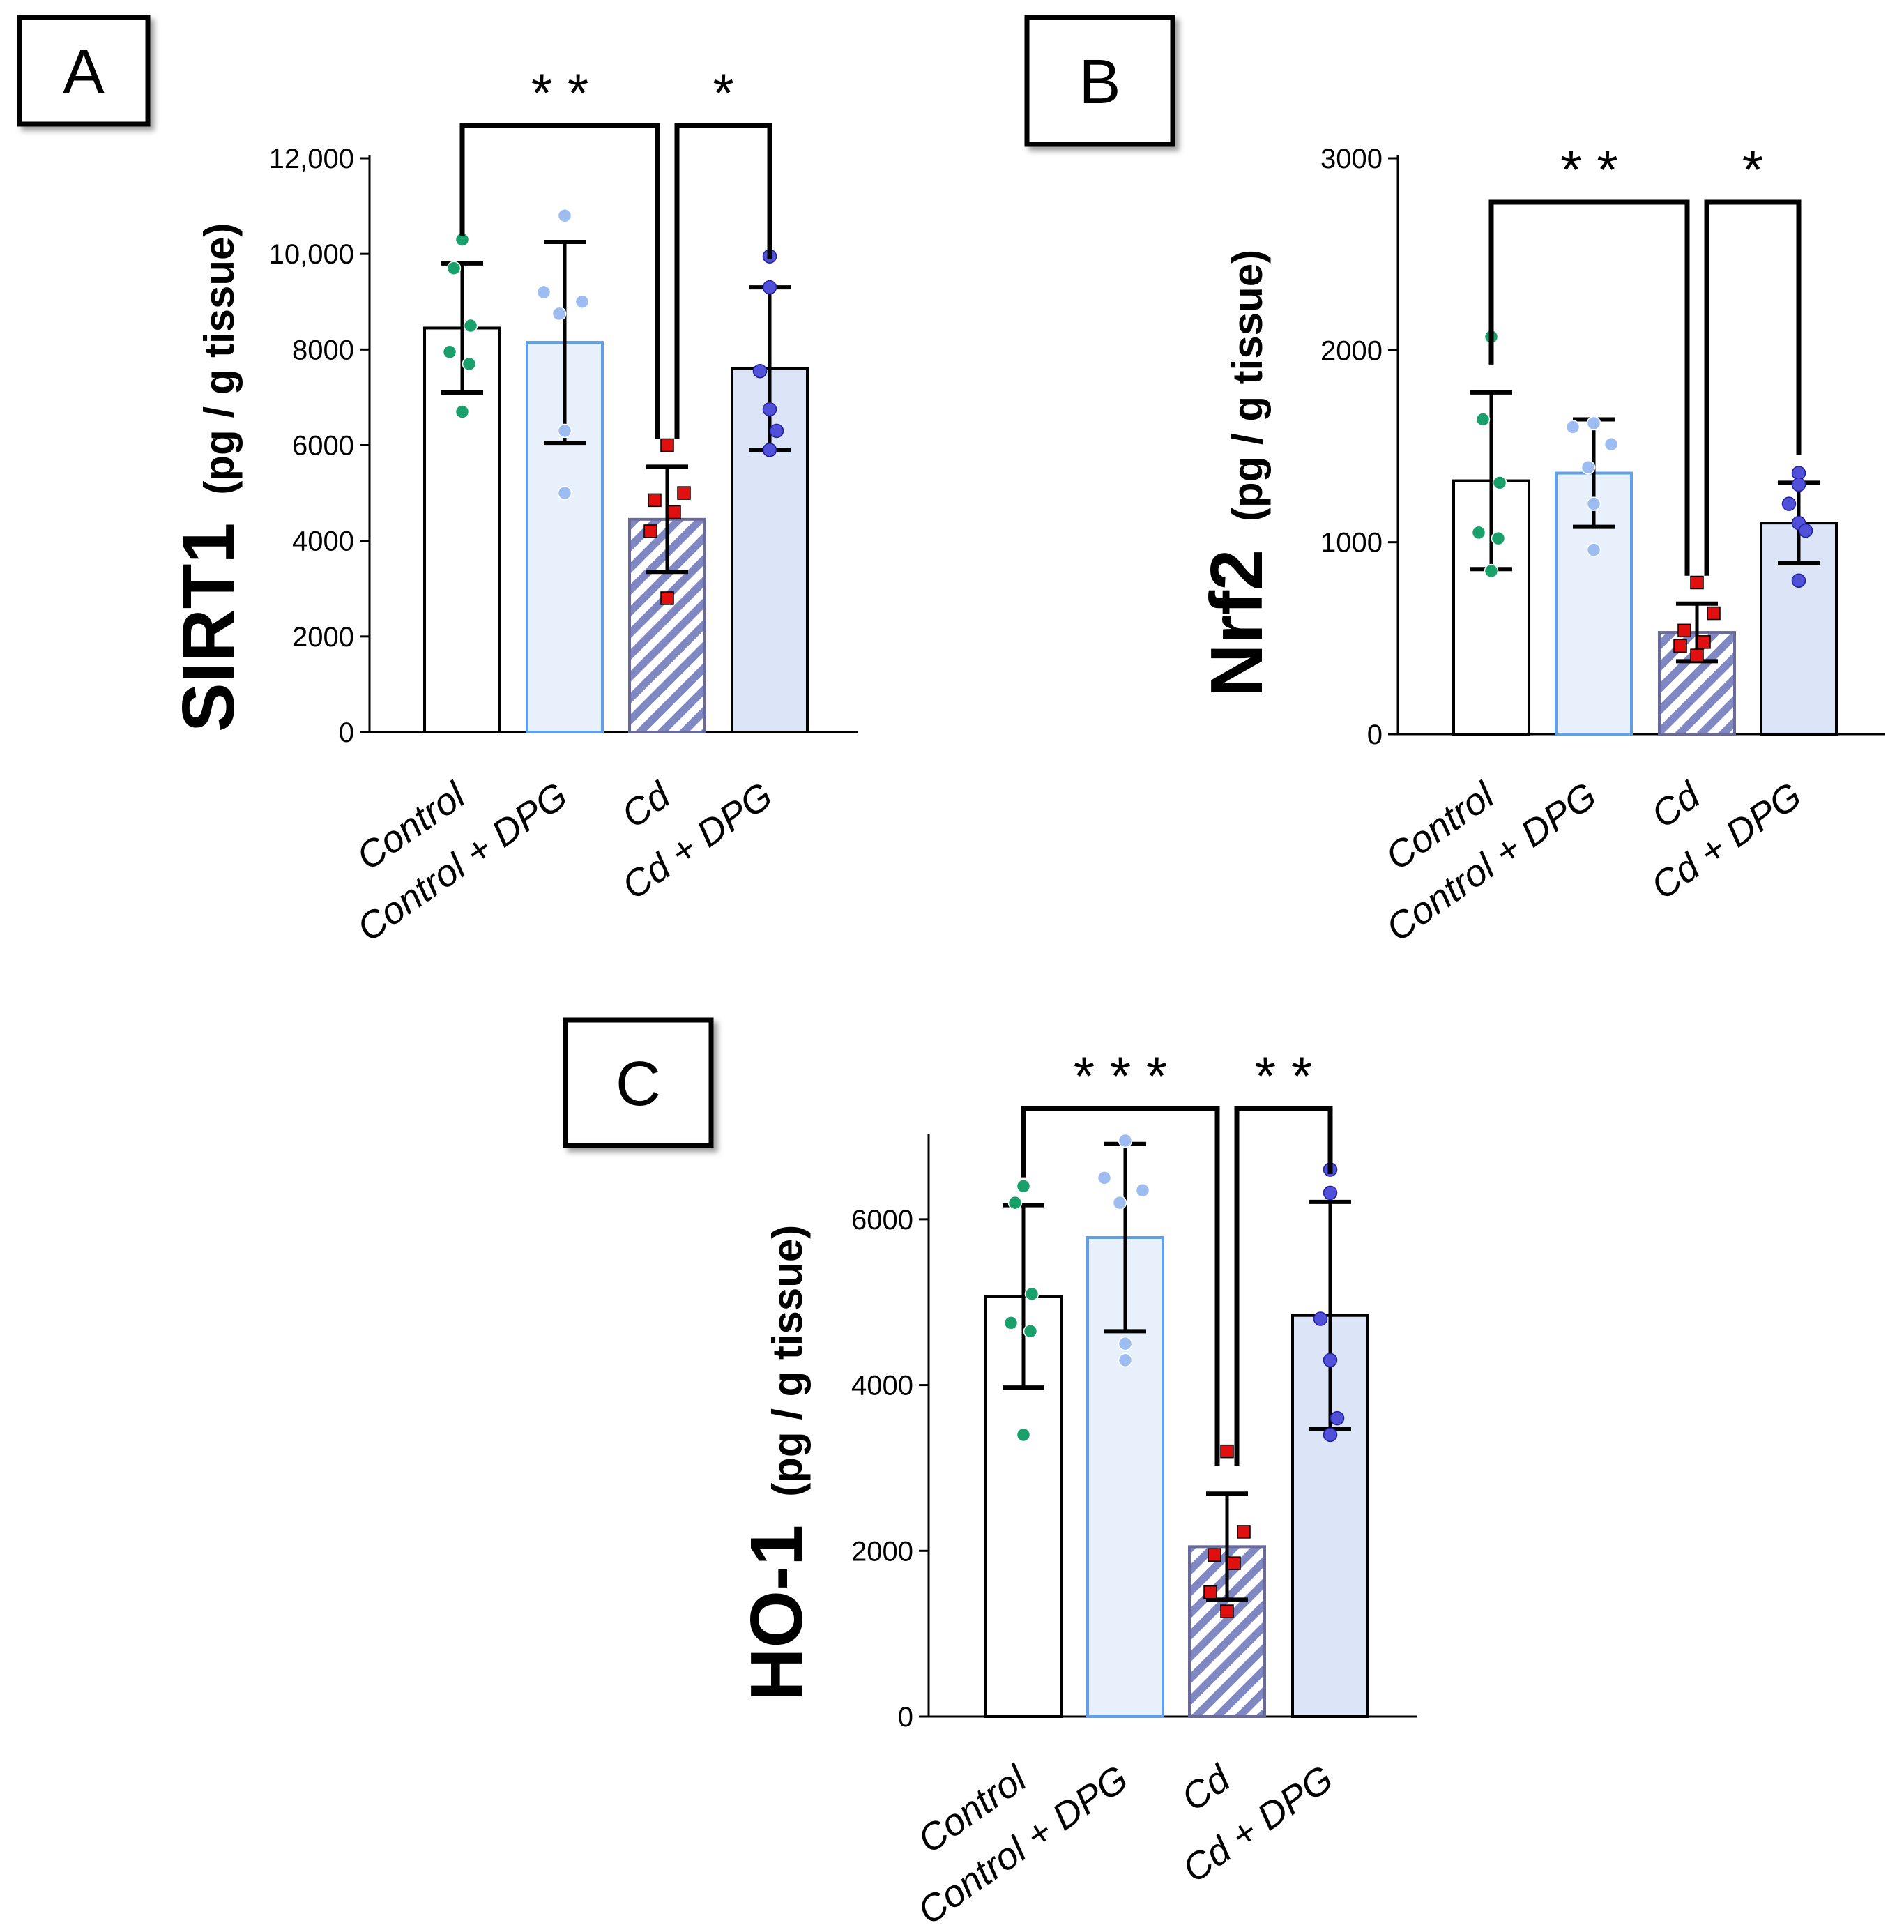 This screenshot has width=1904, height=1932. What do you see at coordinates (1283, 1075) in the screenshot?
I see `significance-label: * *` at bounding box center [1283, 1075].